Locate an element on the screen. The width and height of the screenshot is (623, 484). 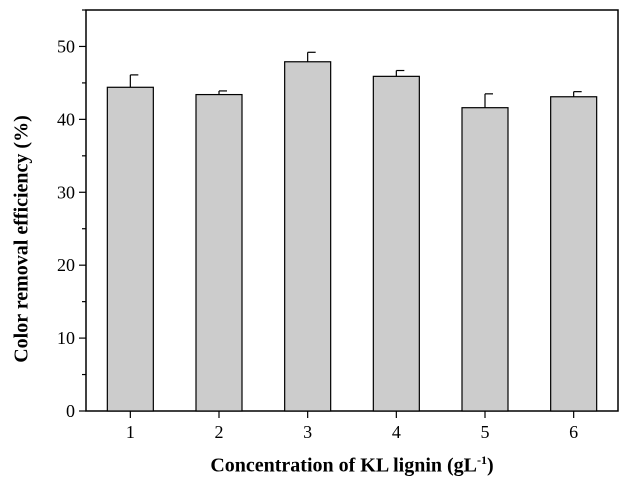
x-tick-label: 4 is located at coordinates (396, 432).